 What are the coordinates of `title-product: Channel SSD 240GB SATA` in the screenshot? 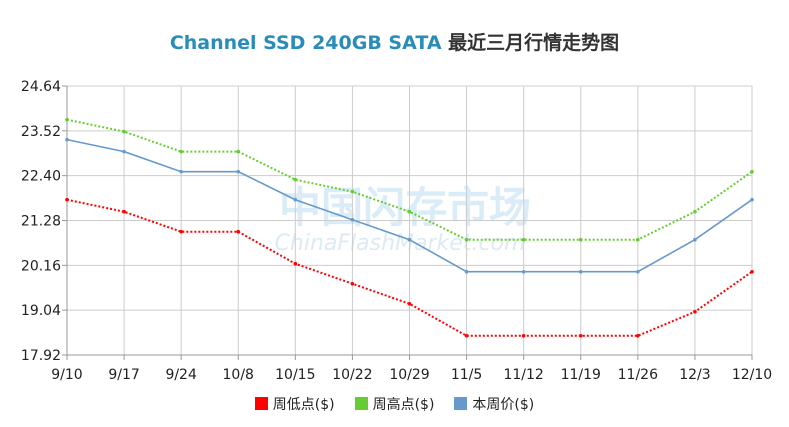 It's located at (305, 43).